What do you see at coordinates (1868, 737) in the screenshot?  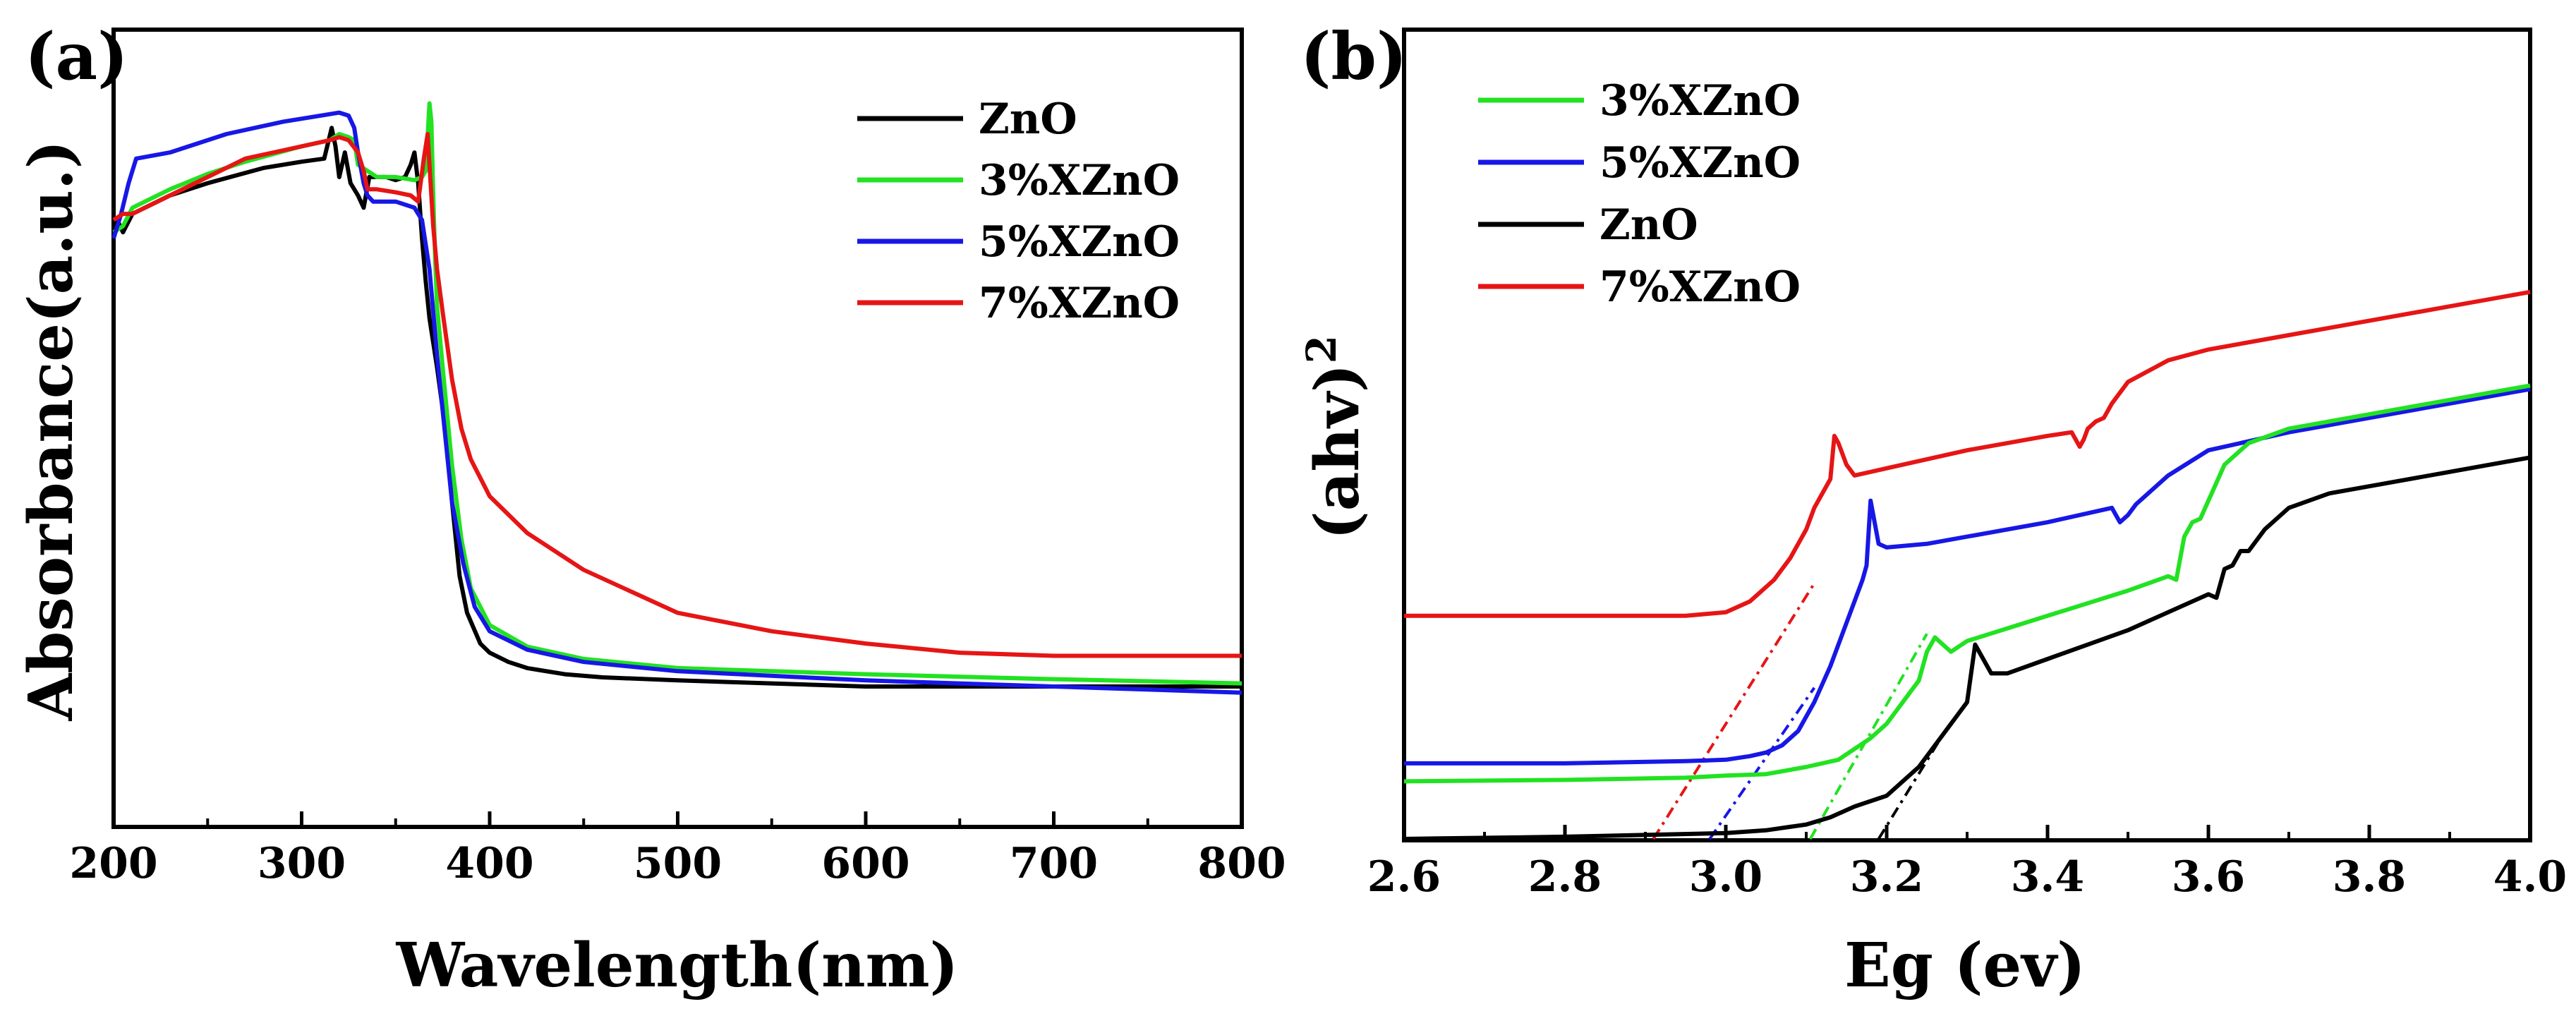 I see `tangent-line-3pct-xzno` at bounding box center [1868, 737].